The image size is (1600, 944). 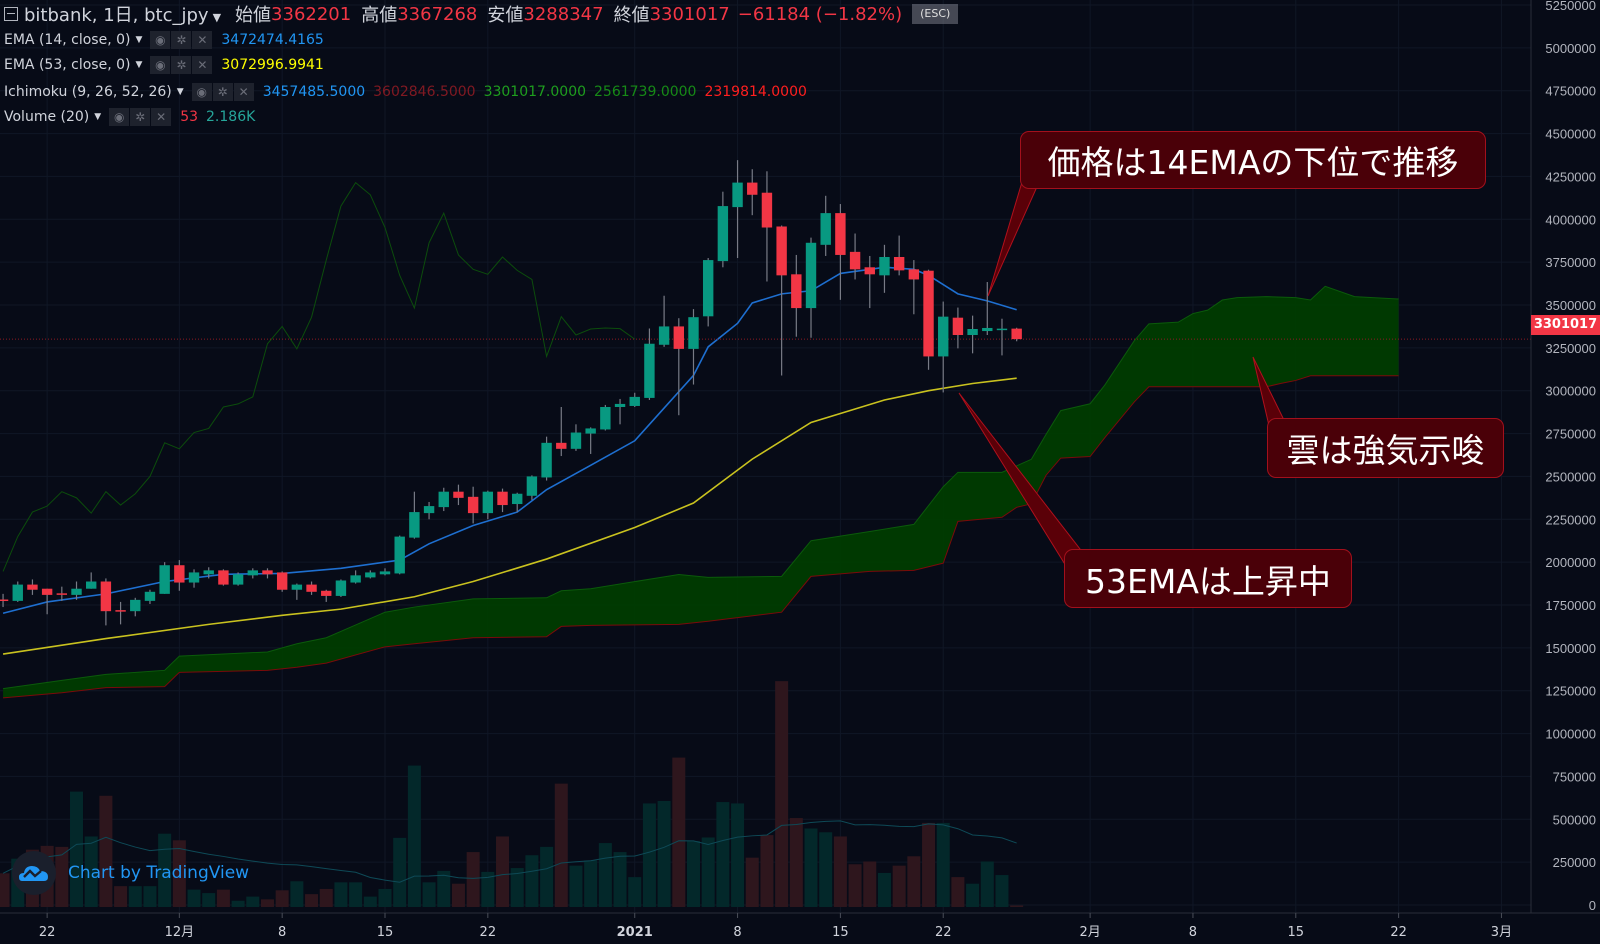 I want to click on price-tick-label: 4000000, so click(x=1570, y=219).